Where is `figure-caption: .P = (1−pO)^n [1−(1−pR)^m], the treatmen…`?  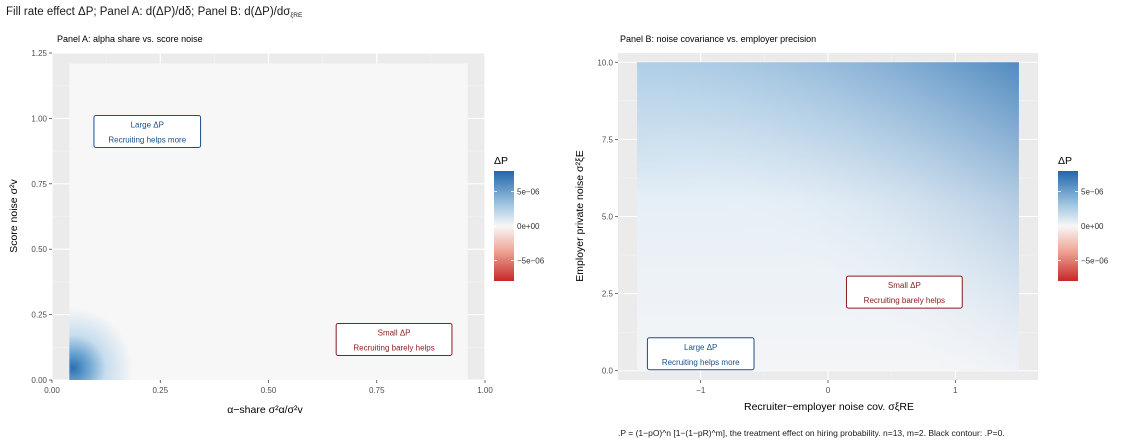
figure-caption: .P = (1−pO)^n [1−(1−pR)^m], the treatmen… is located at coordinates (811, 433).